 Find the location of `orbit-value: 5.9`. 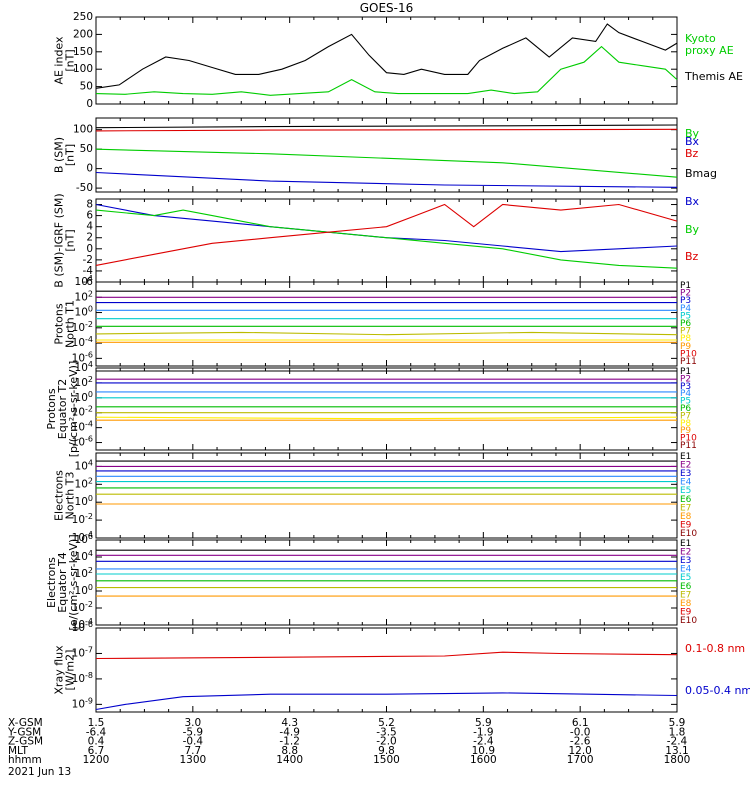

orbit-value: 5.9 is located at coordinates (677, 723).